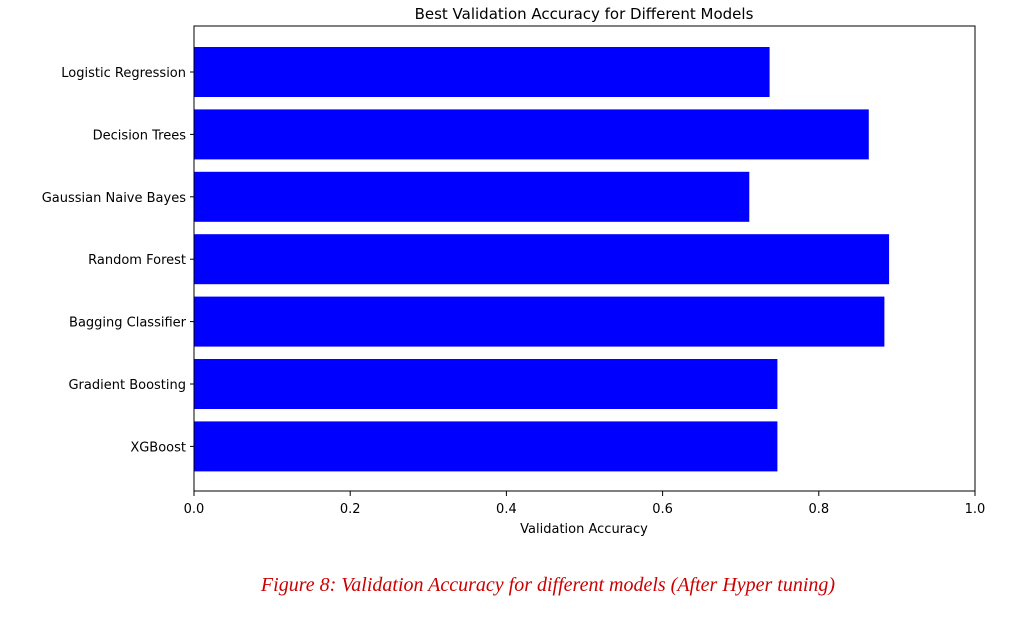  What do you see at coordinates (482, 72) in the screenshot?
I see `bar-logistic-regression` at bounding box center [482, 72].